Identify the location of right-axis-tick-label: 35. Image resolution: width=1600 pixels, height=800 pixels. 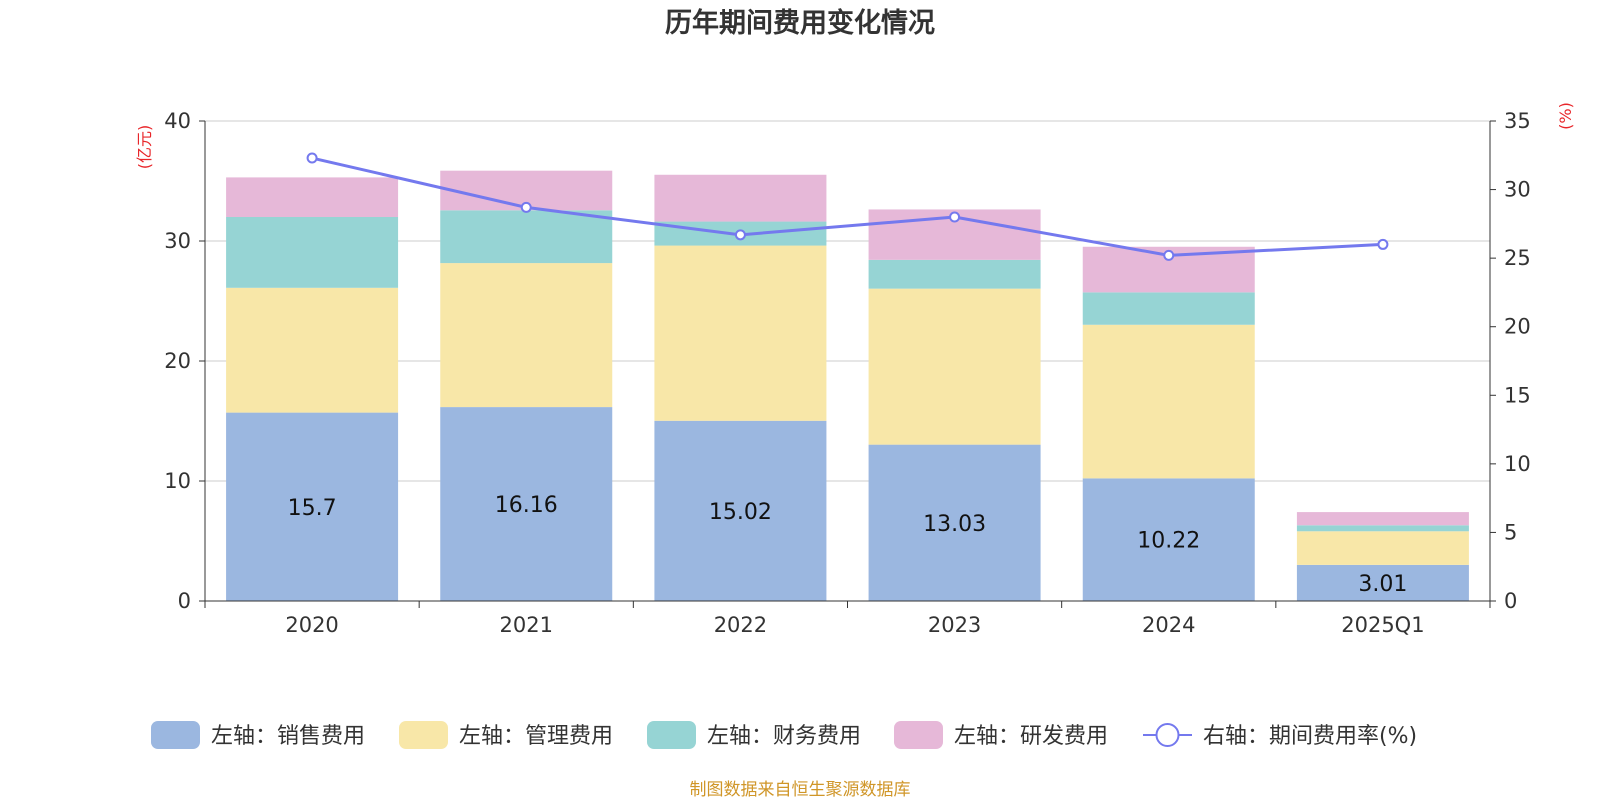
(1517, 121).